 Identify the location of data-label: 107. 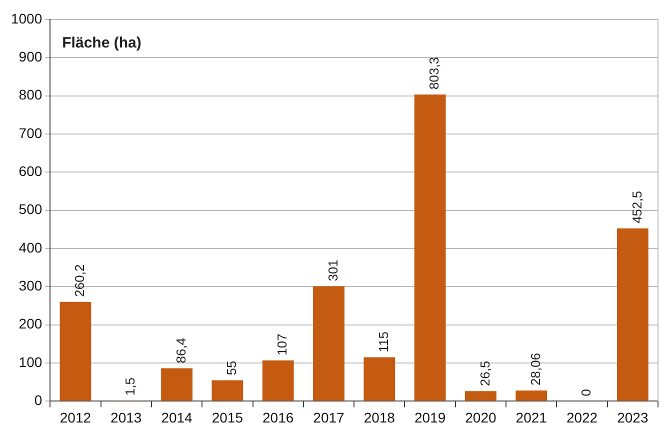
(282, 345).